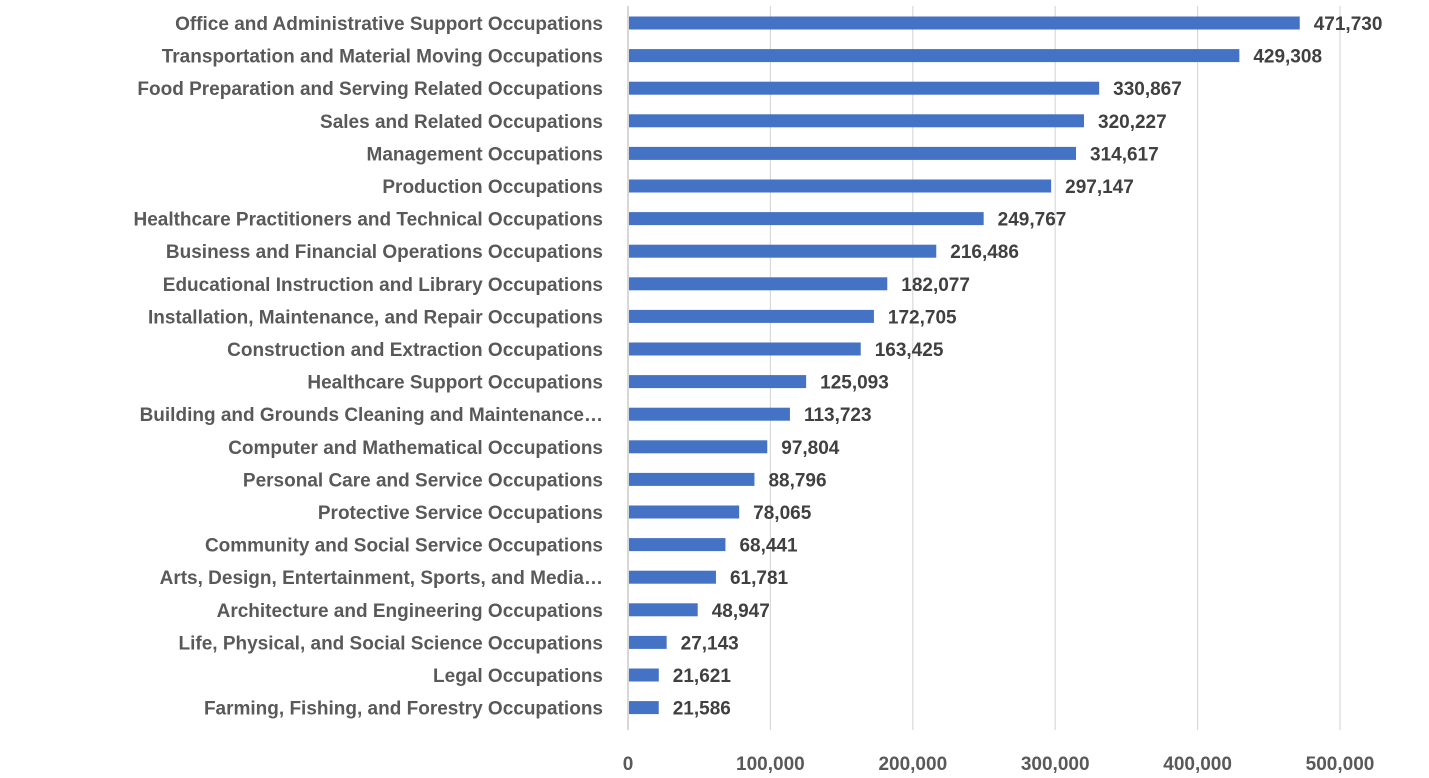 This screenshot has width=1429, height=778. I want to click on category-label: Protective Service Occupations, so click(460, 513).